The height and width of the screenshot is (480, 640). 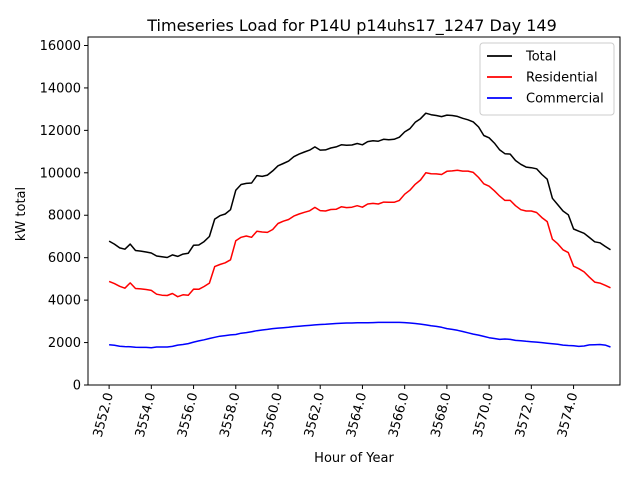 I want to click on legend: Total Residential Commercial, so click(x=547, y=79).